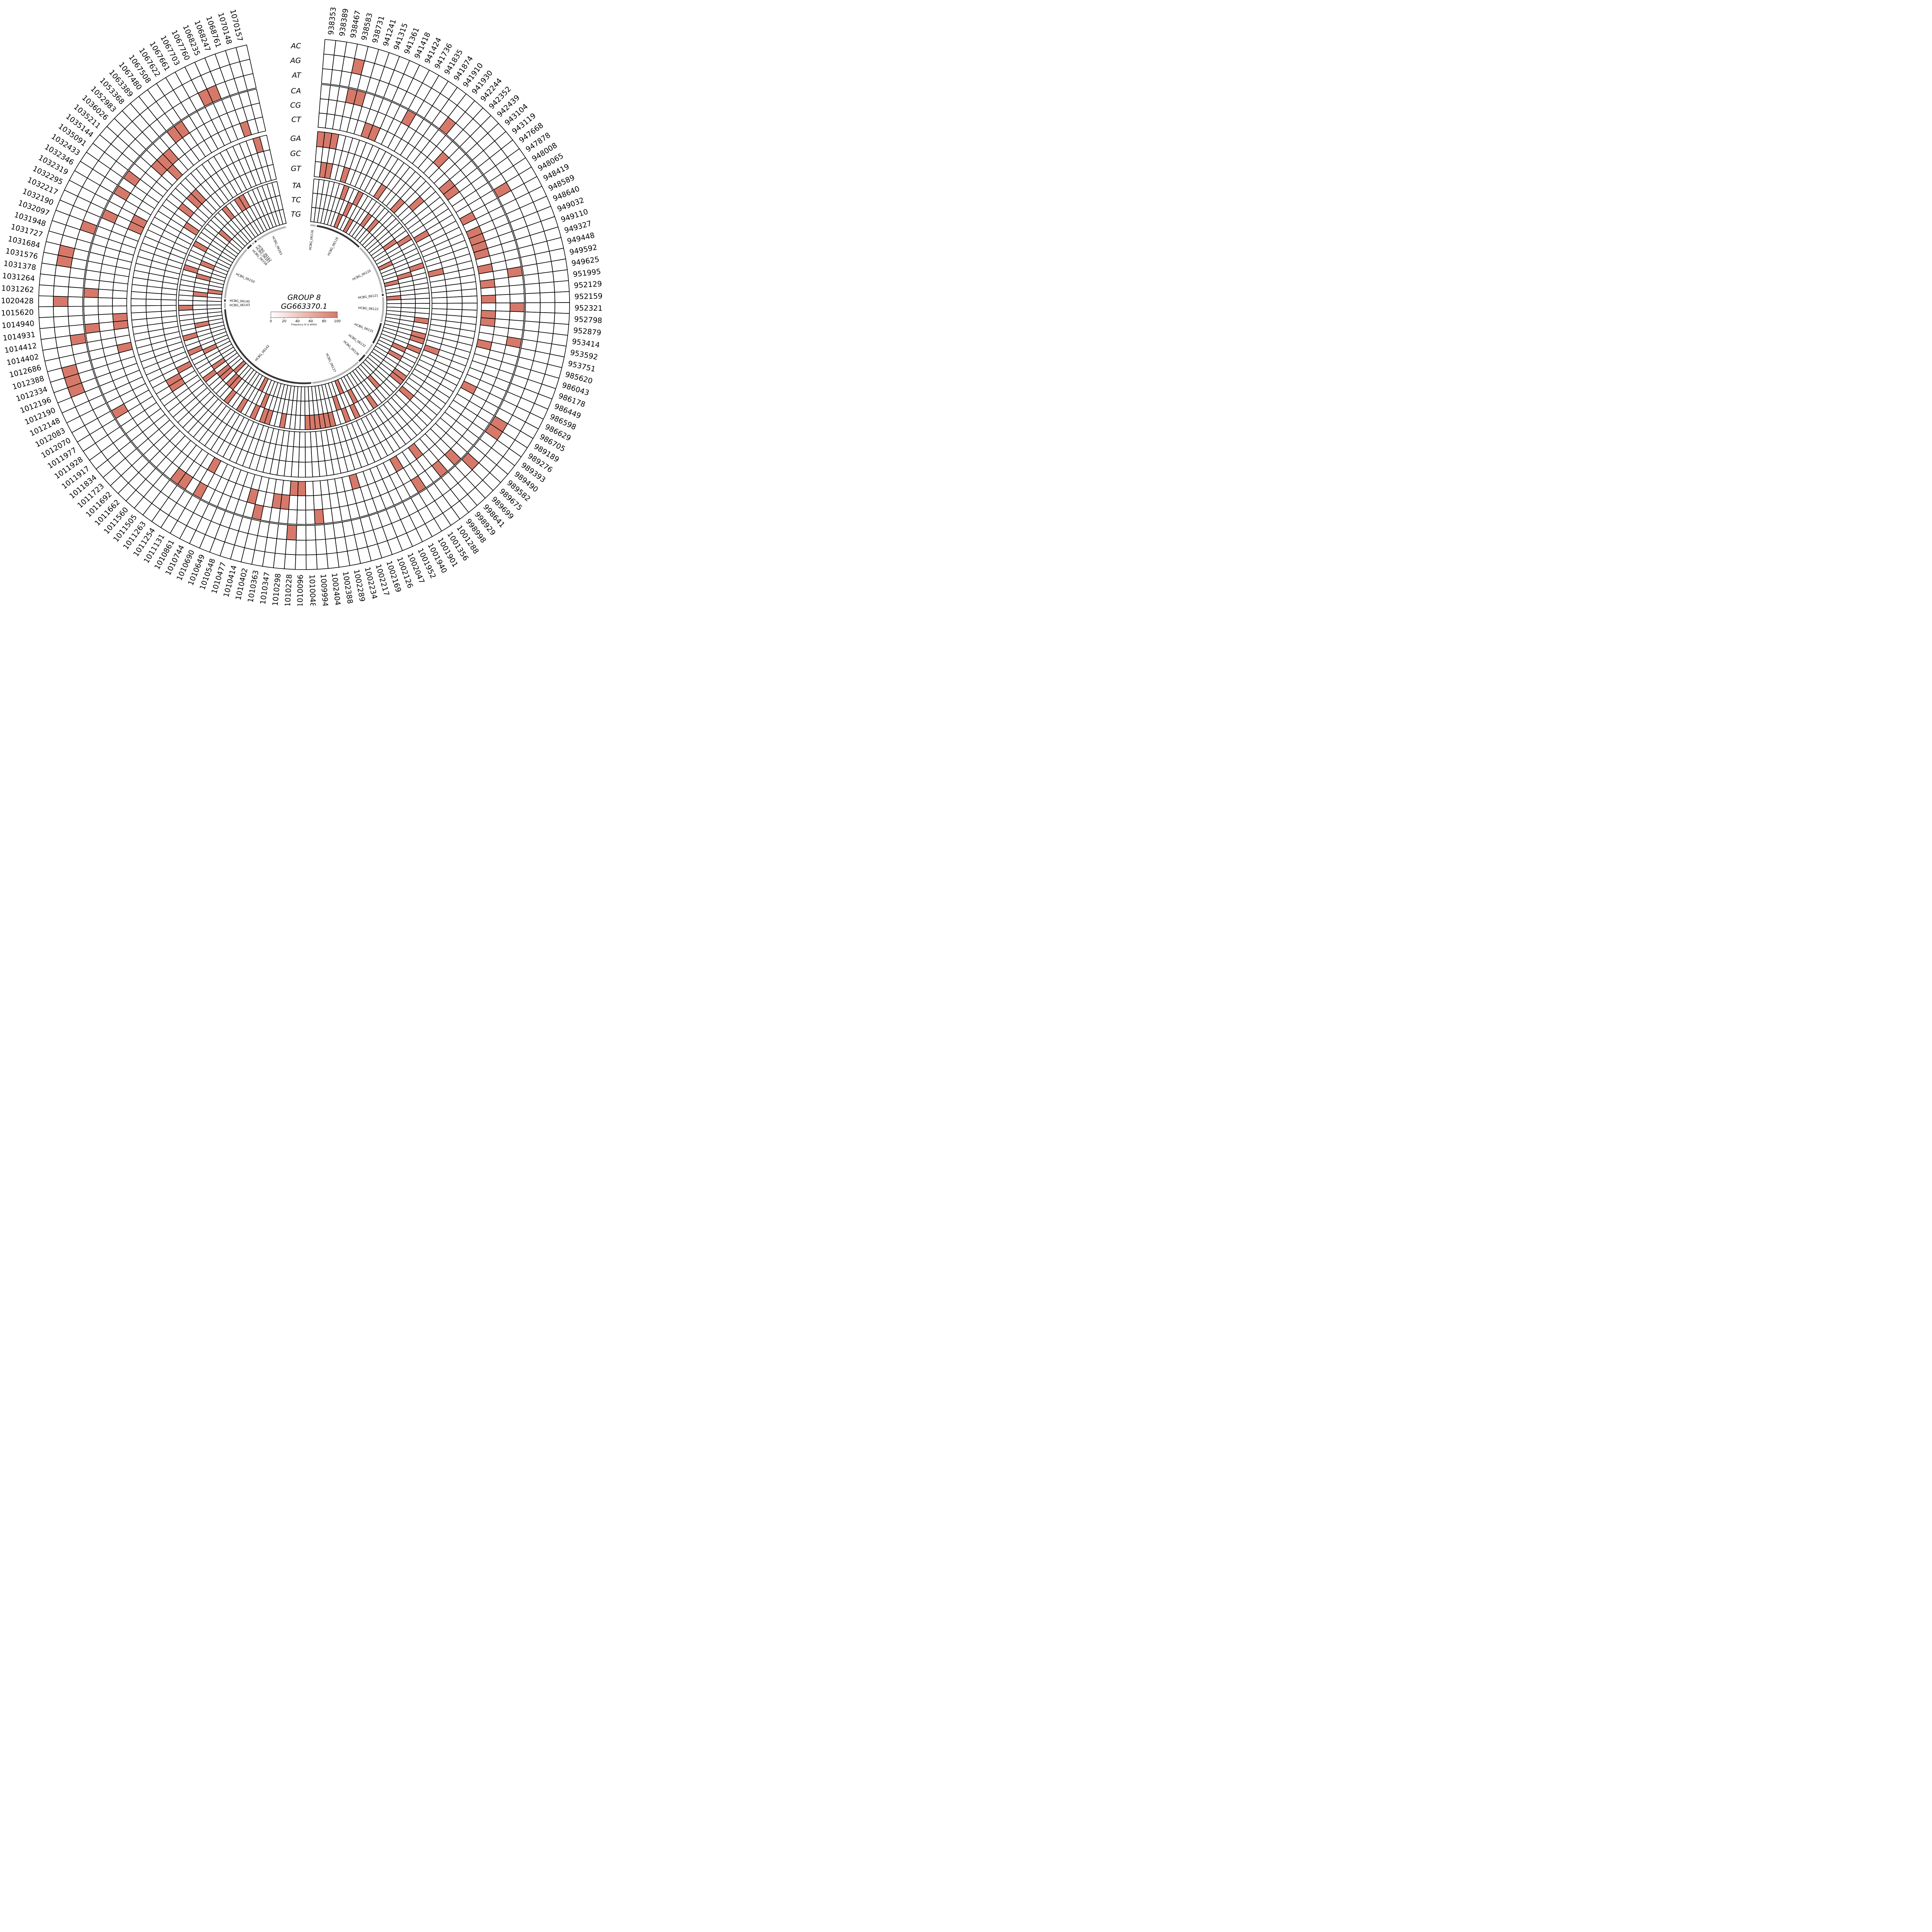  Describe the element at coordinates (22, 254) in the screenshot. I see `position-label: 1031576` at that location.